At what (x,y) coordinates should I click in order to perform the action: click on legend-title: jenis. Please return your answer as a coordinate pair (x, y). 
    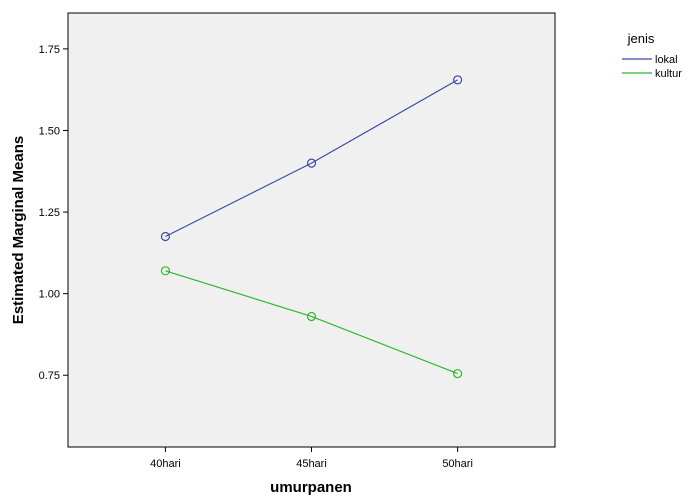
    Looking at the image, I should click on (641, 38).